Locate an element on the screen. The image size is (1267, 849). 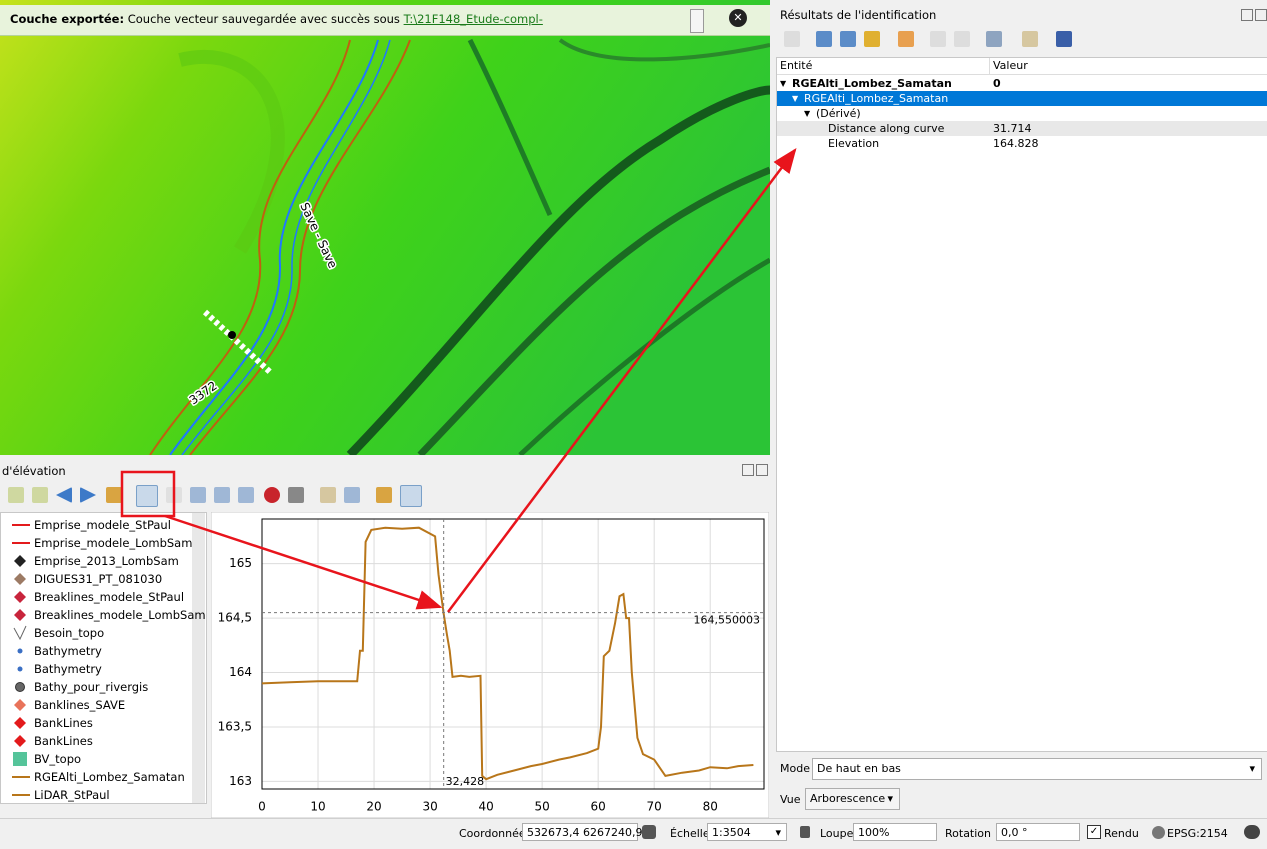
layer-row: DIGUES31_PT_081030 is located at coordinates (96, 579).